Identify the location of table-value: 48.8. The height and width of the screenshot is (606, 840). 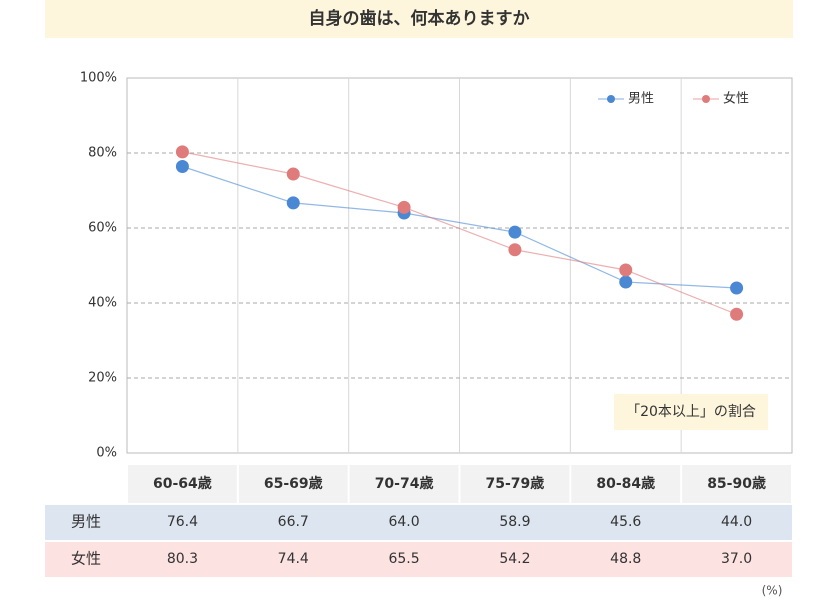
(625, 559).